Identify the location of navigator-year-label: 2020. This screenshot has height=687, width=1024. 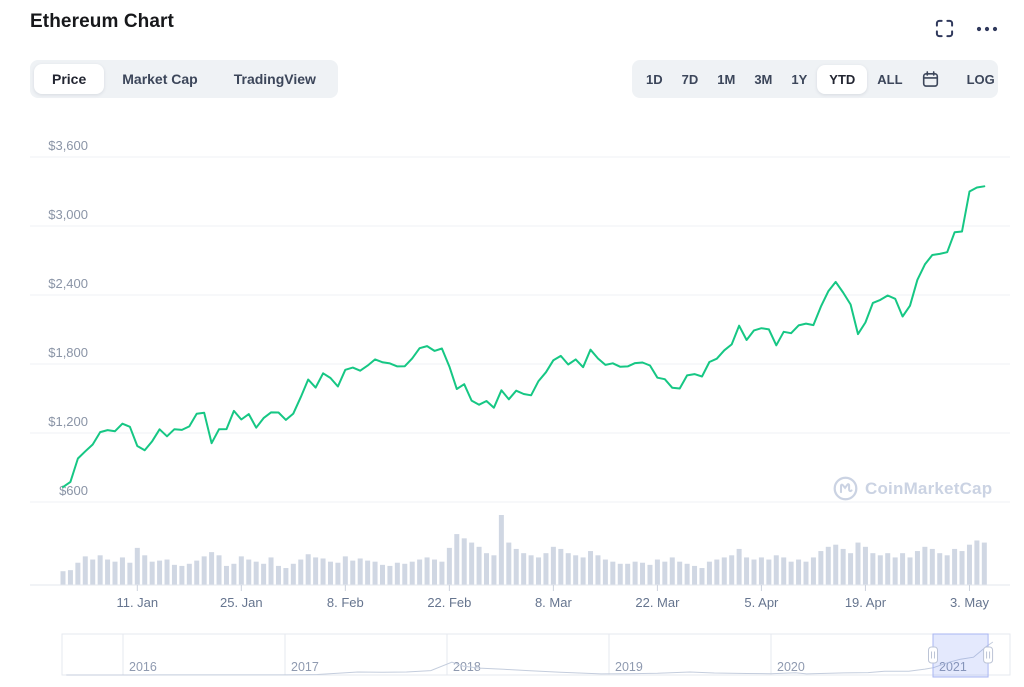
(791, 667).